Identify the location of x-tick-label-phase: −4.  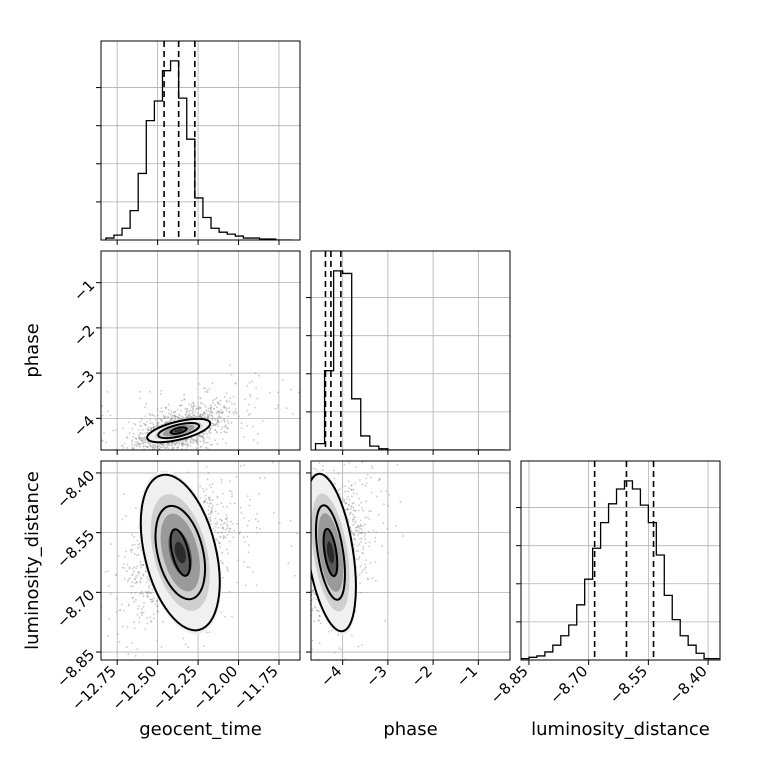
(331, 676).